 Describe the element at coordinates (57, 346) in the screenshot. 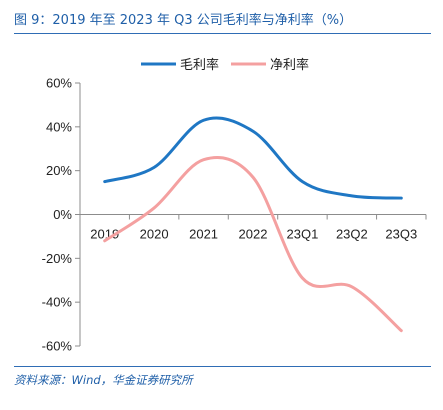

I see `y-tick-label: -60%` at that location.